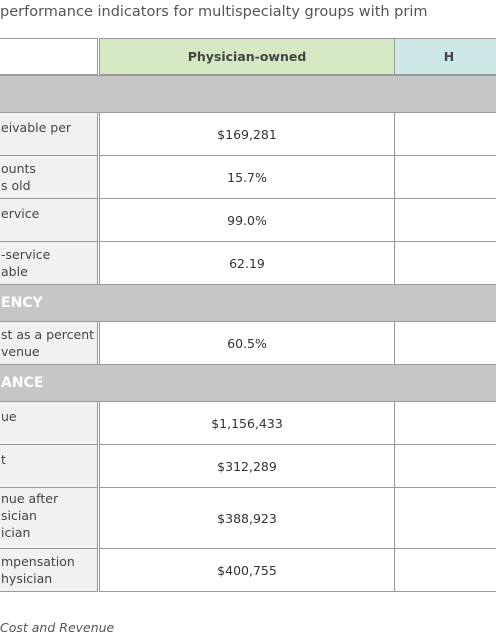 Image resolution: width=496 pixels, height=642 pixels. I want to click on footnote: Cost and Revenue, so click(57, 627).